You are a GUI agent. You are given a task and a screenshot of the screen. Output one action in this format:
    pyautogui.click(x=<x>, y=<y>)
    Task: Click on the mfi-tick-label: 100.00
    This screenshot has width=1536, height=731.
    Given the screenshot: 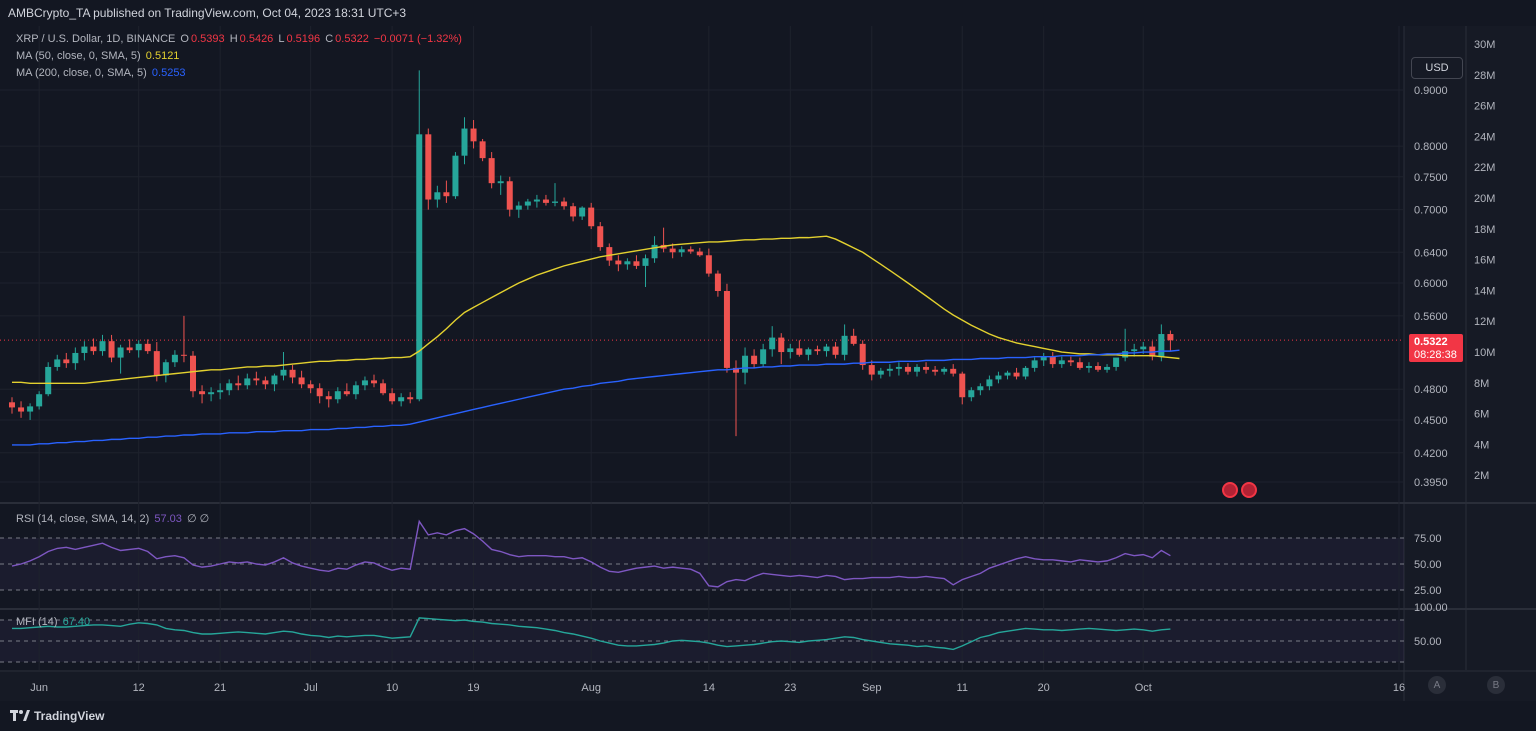 What is the action you would take?
    pyautogui.click(x=1431, y=608)
    